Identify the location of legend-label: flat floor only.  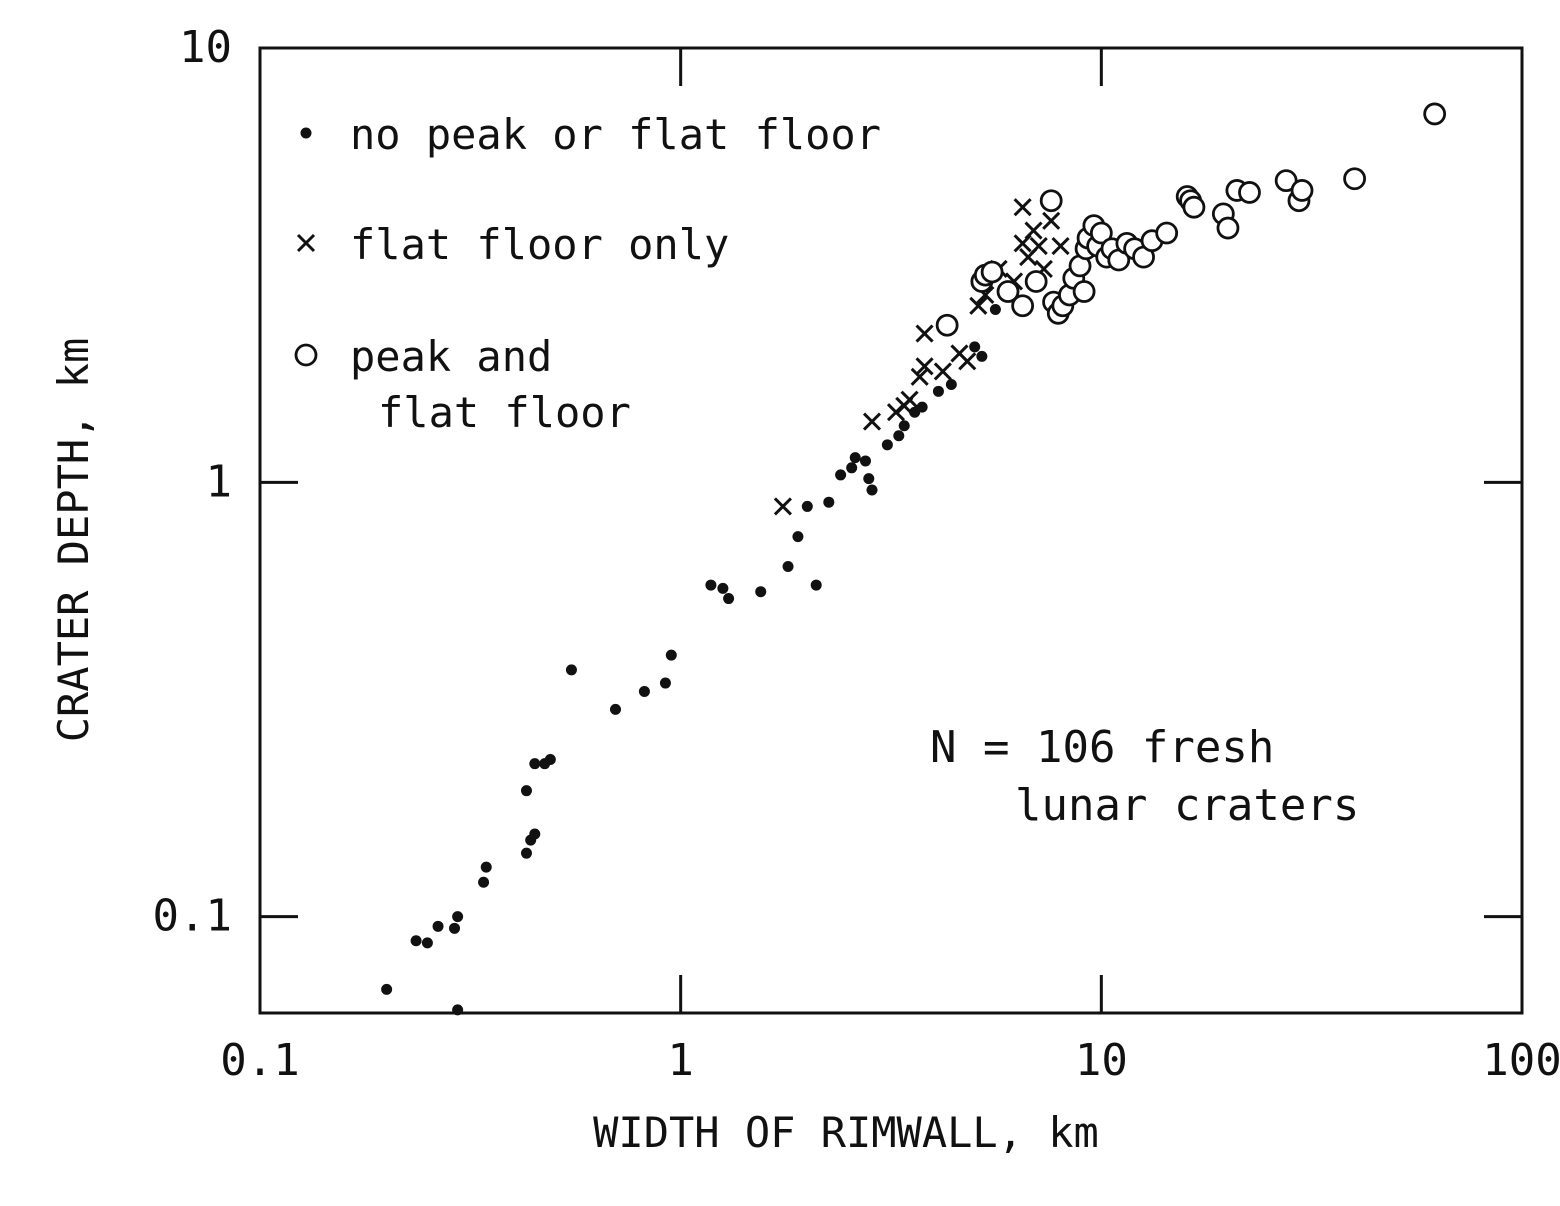
(539, 244).